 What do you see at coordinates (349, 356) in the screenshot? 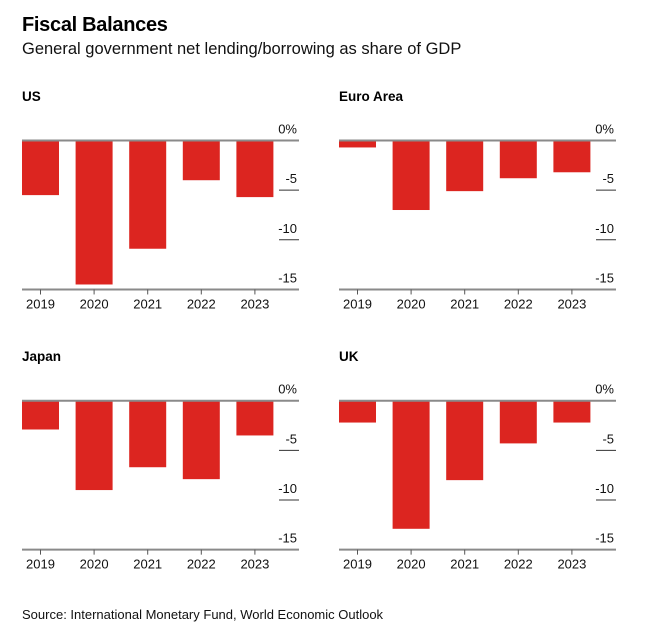
I see `panel-title: UK` at bounding box center [349, 356].